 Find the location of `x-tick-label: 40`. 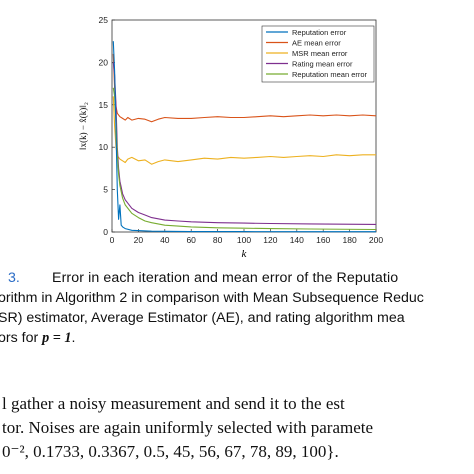

x-tick-label: 40 is located at coordinates (165, 240).